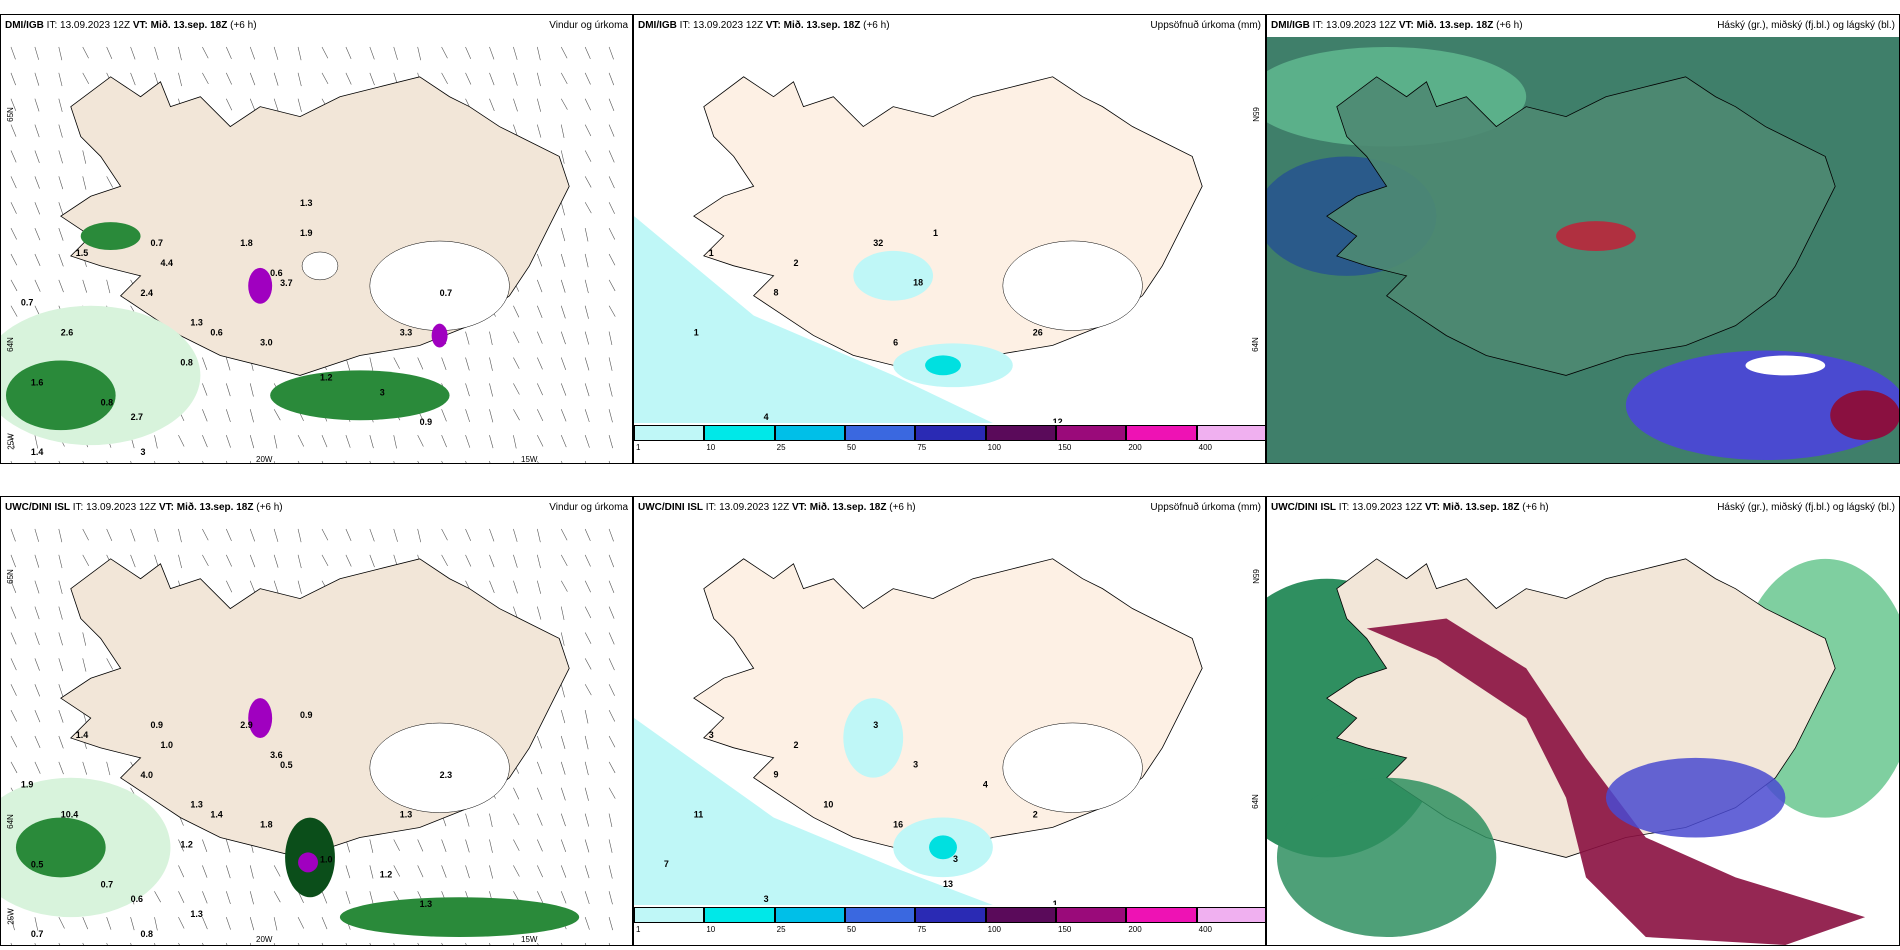 This screenshot has height=950, width=1900. I want to click on map-area: 1218614512322618, so click(949, 230).